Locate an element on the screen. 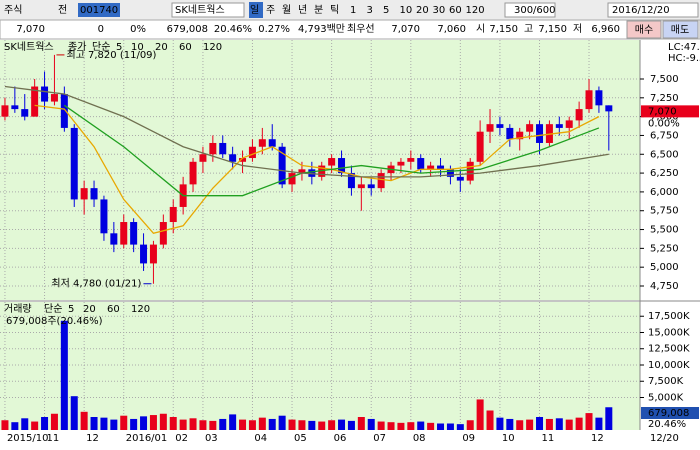  legend-entry: 120 is located at coordinates (140, 309).